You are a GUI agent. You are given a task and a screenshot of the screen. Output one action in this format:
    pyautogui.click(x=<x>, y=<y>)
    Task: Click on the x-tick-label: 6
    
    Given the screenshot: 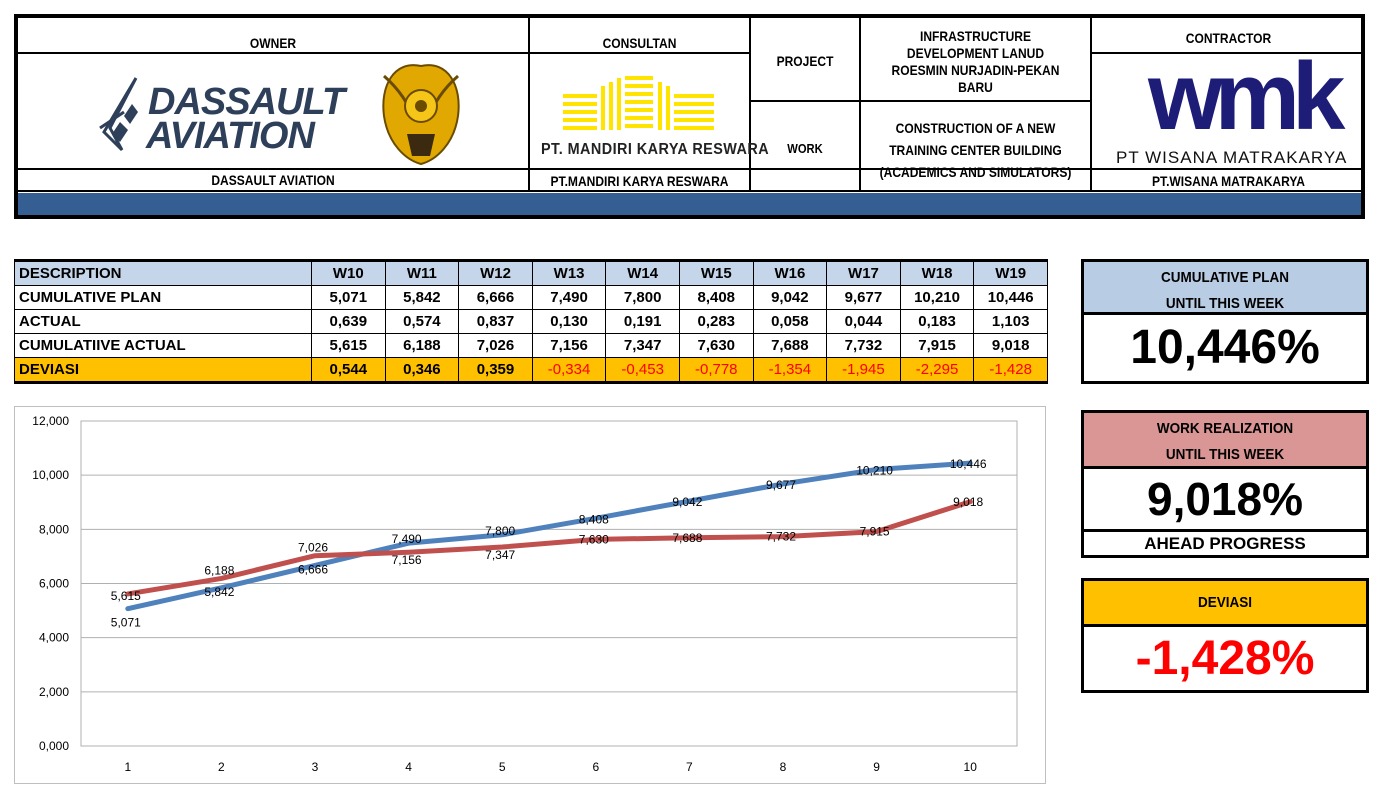 What is the action you would take?
    pyautogui.click(x=595, y=767)
    